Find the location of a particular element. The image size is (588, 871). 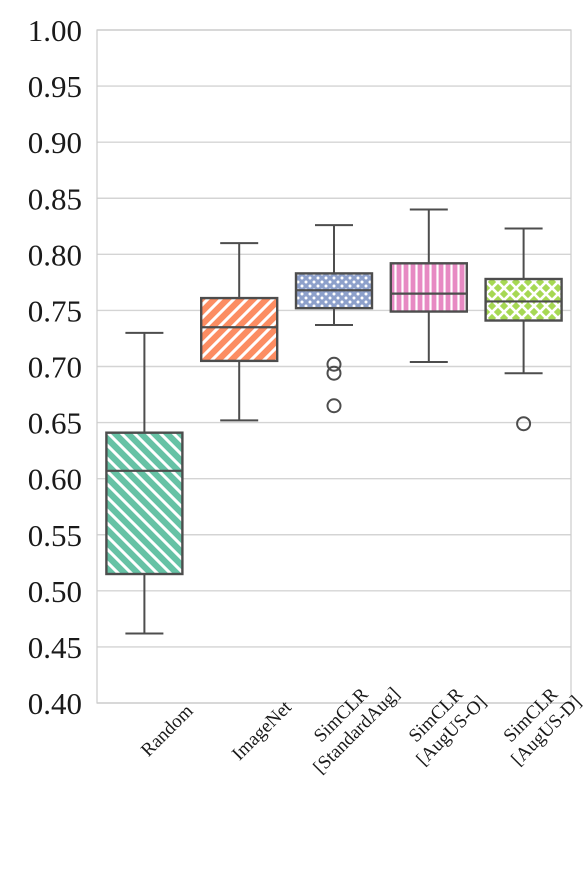

y-tick-label: 0.65 is located at coordinates (55, 423).